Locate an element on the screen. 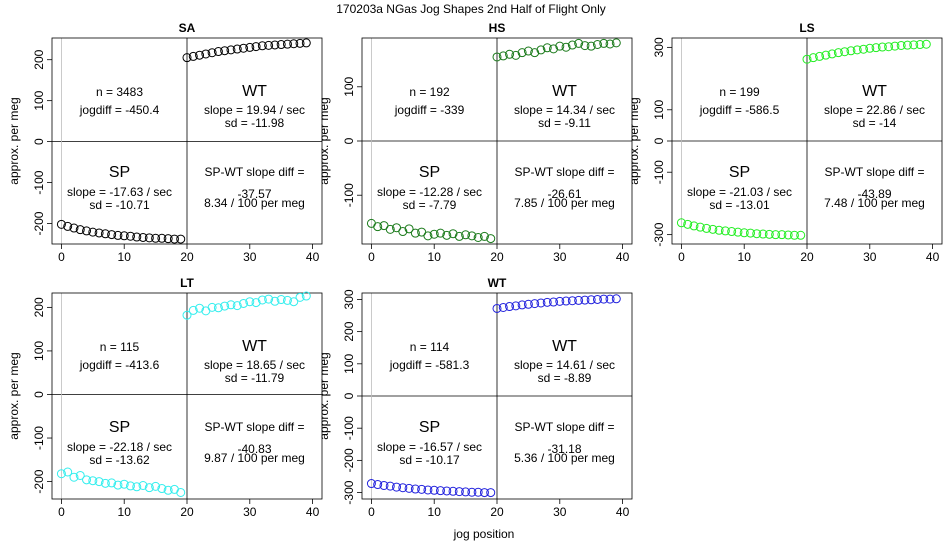 The image size is (950, 550). n-count: n = 3483 is located at coordinates (119, 92).